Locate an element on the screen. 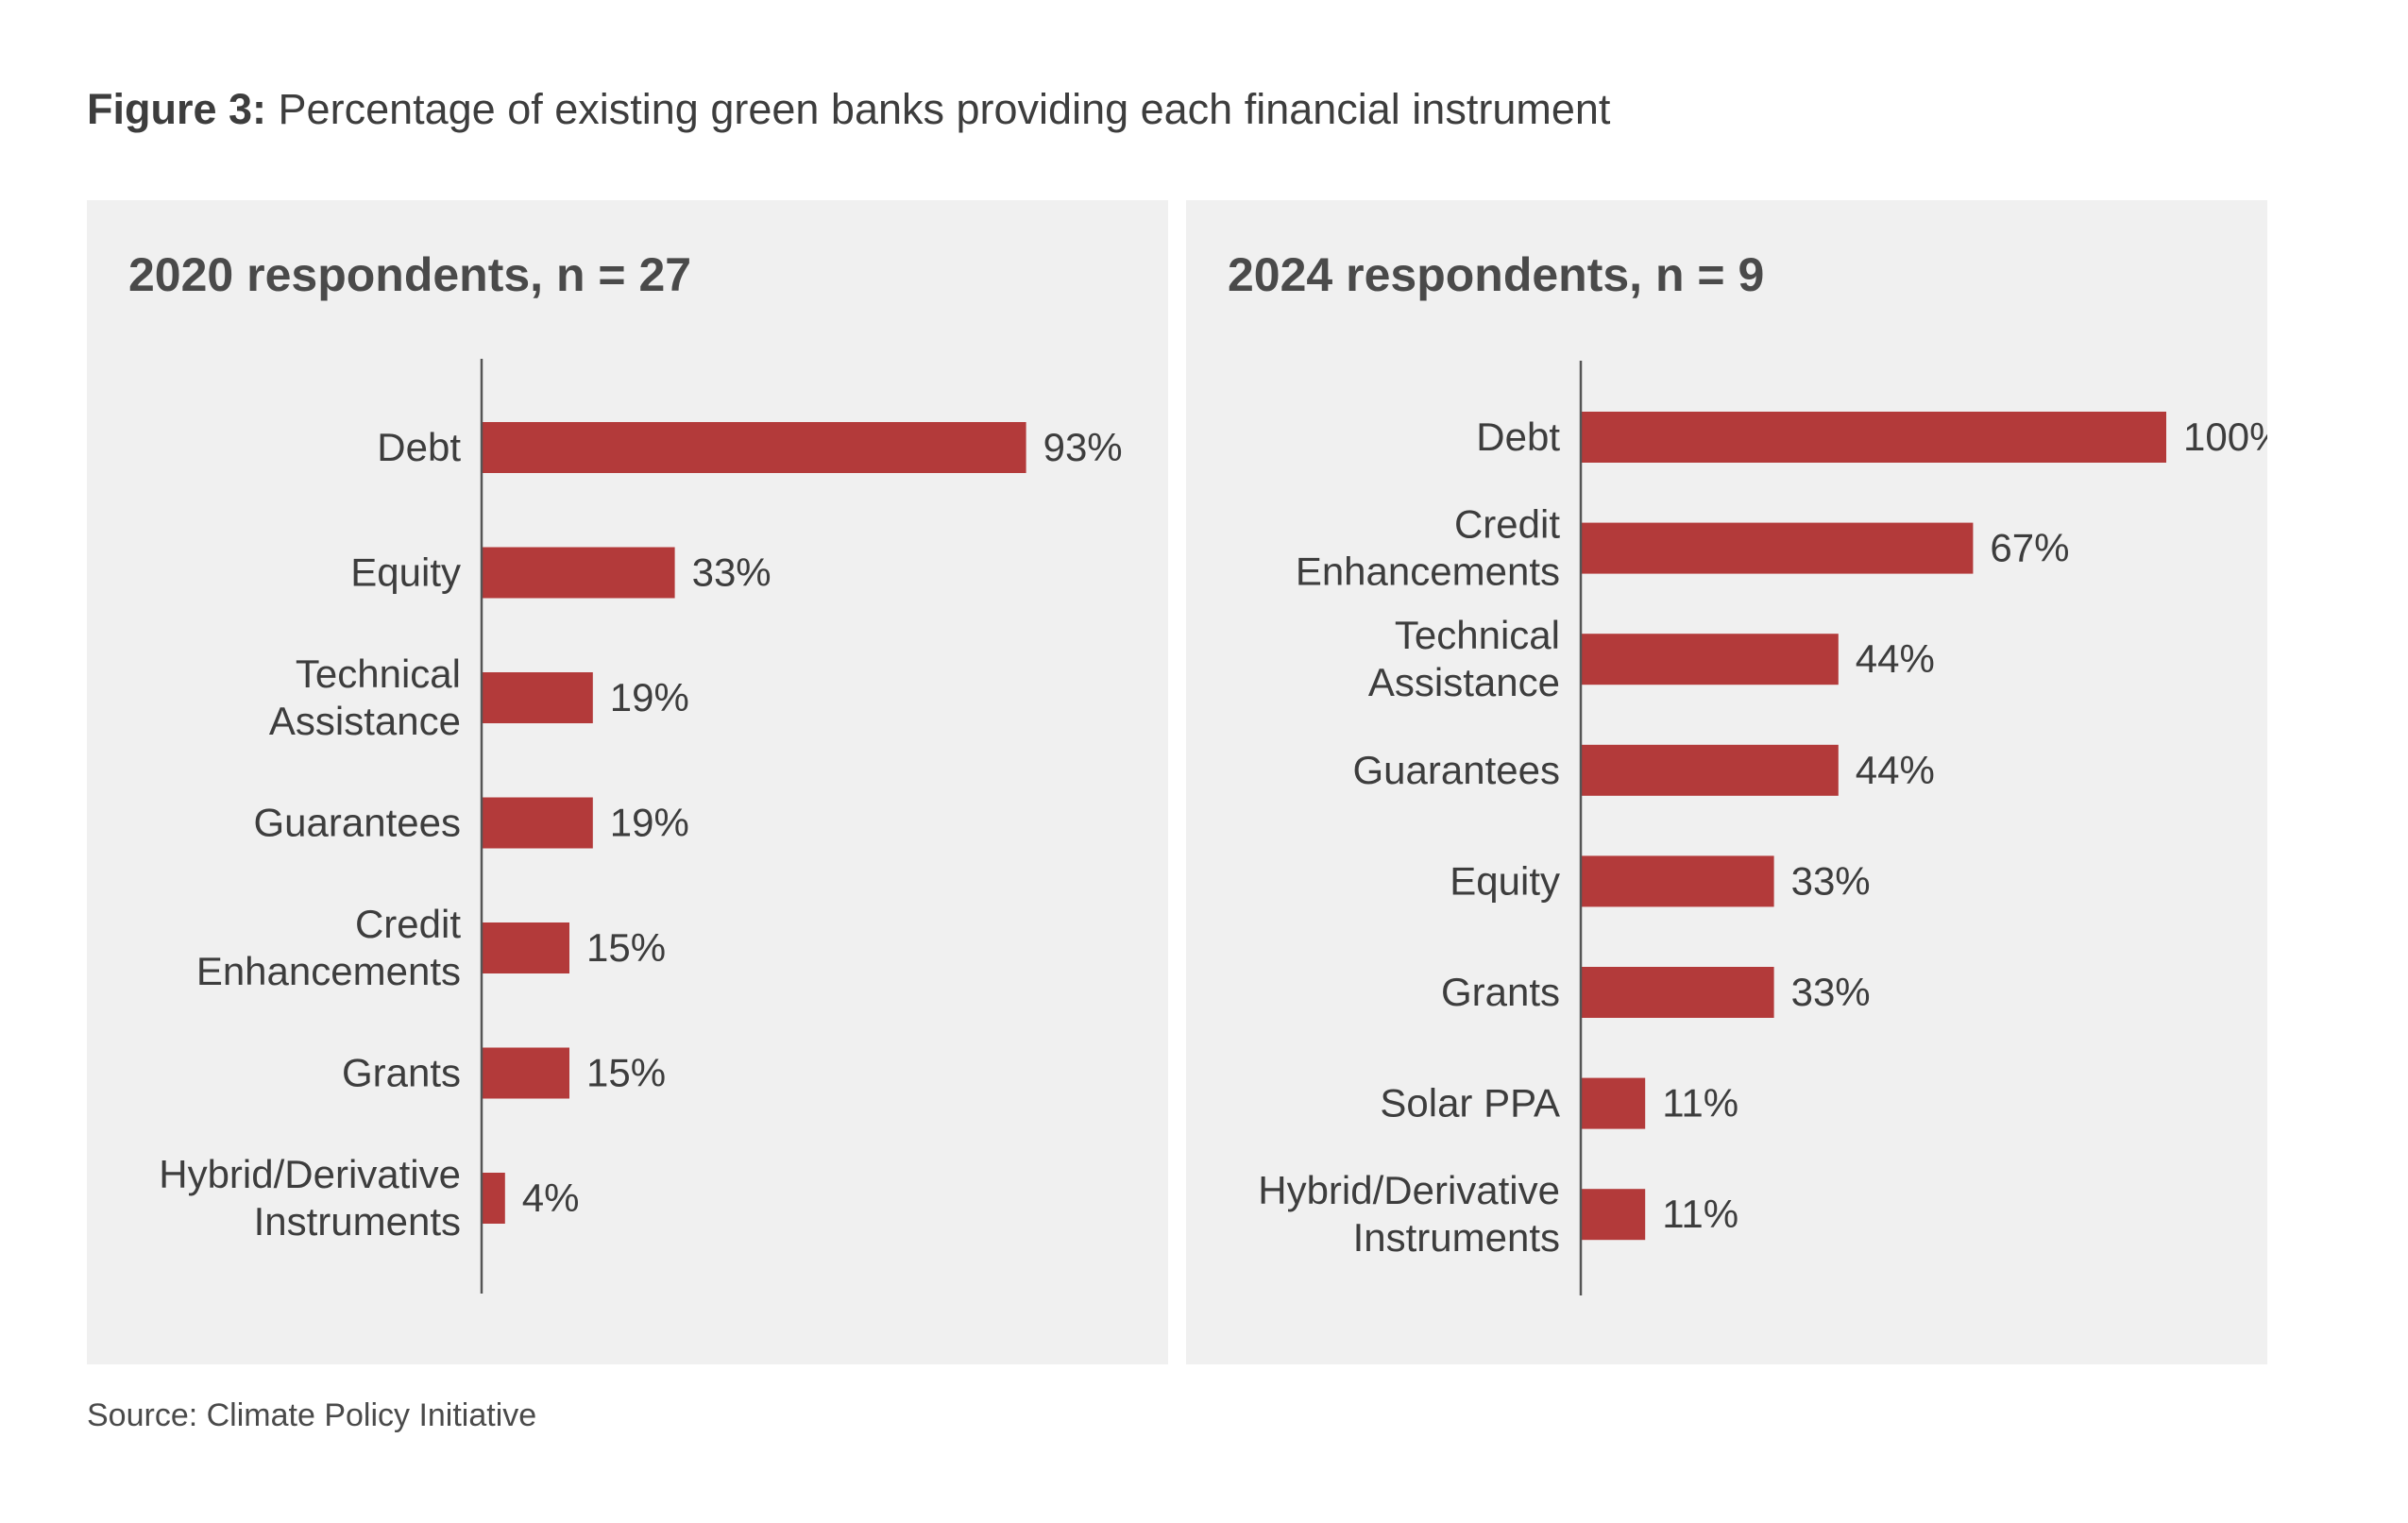 This screenshot has width=2408, height=1523. chart-title-2020: 2020 respondents, n = 27 is located at coordinates (410, 275).